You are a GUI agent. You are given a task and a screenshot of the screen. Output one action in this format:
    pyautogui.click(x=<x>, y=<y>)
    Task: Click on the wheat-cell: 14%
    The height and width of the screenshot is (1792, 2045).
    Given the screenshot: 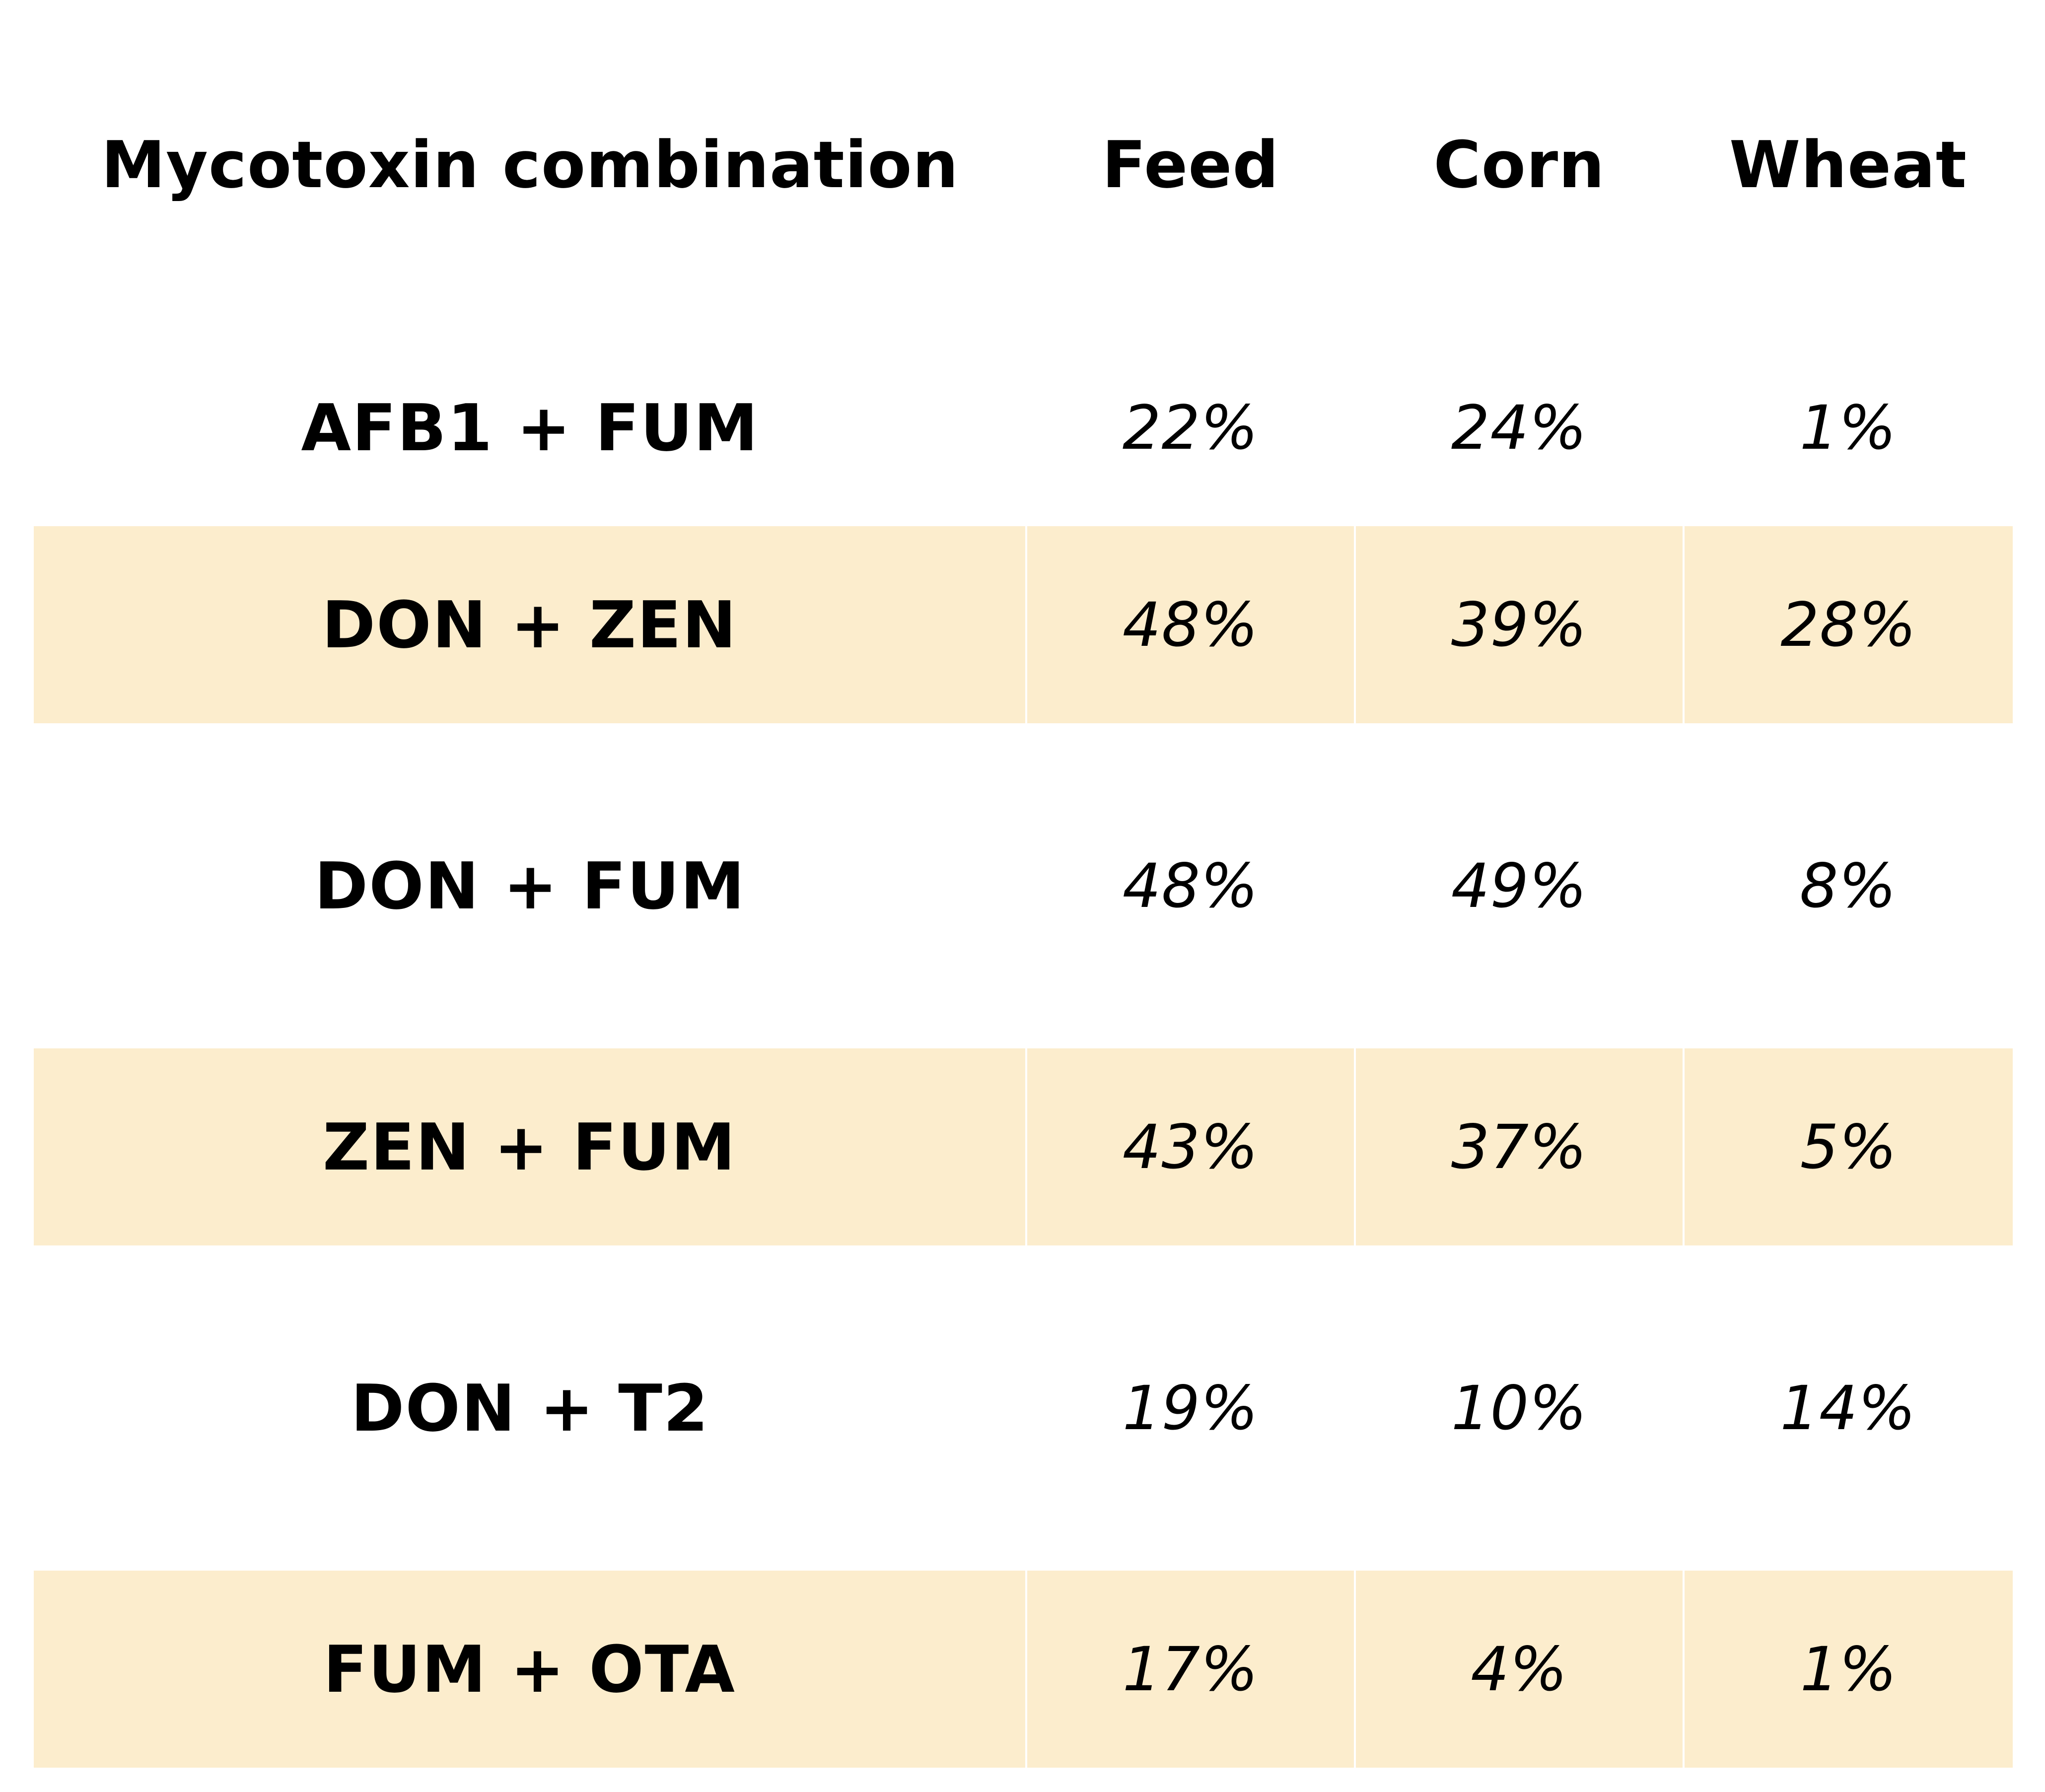 What is the action you would take?
    pyautogui.click(x=1848, y=1408)
    